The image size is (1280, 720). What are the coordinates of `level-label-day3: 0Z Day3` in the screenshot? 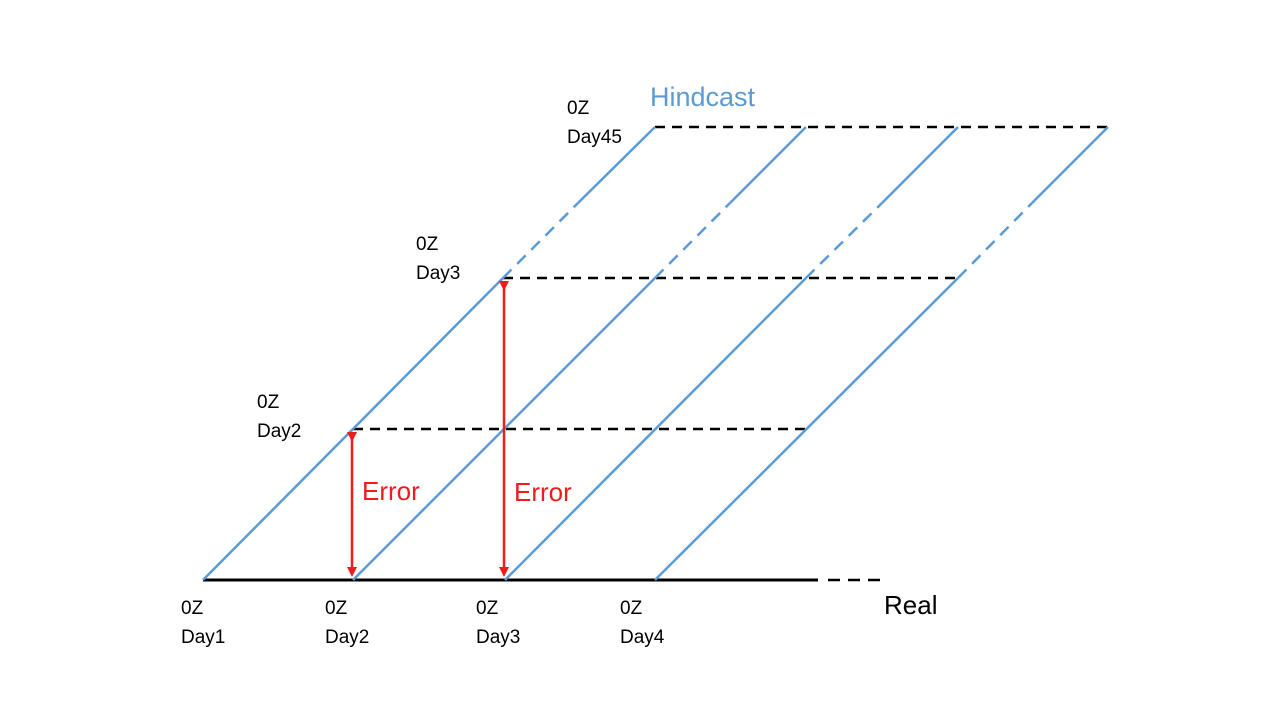 It's located at (438, 259).